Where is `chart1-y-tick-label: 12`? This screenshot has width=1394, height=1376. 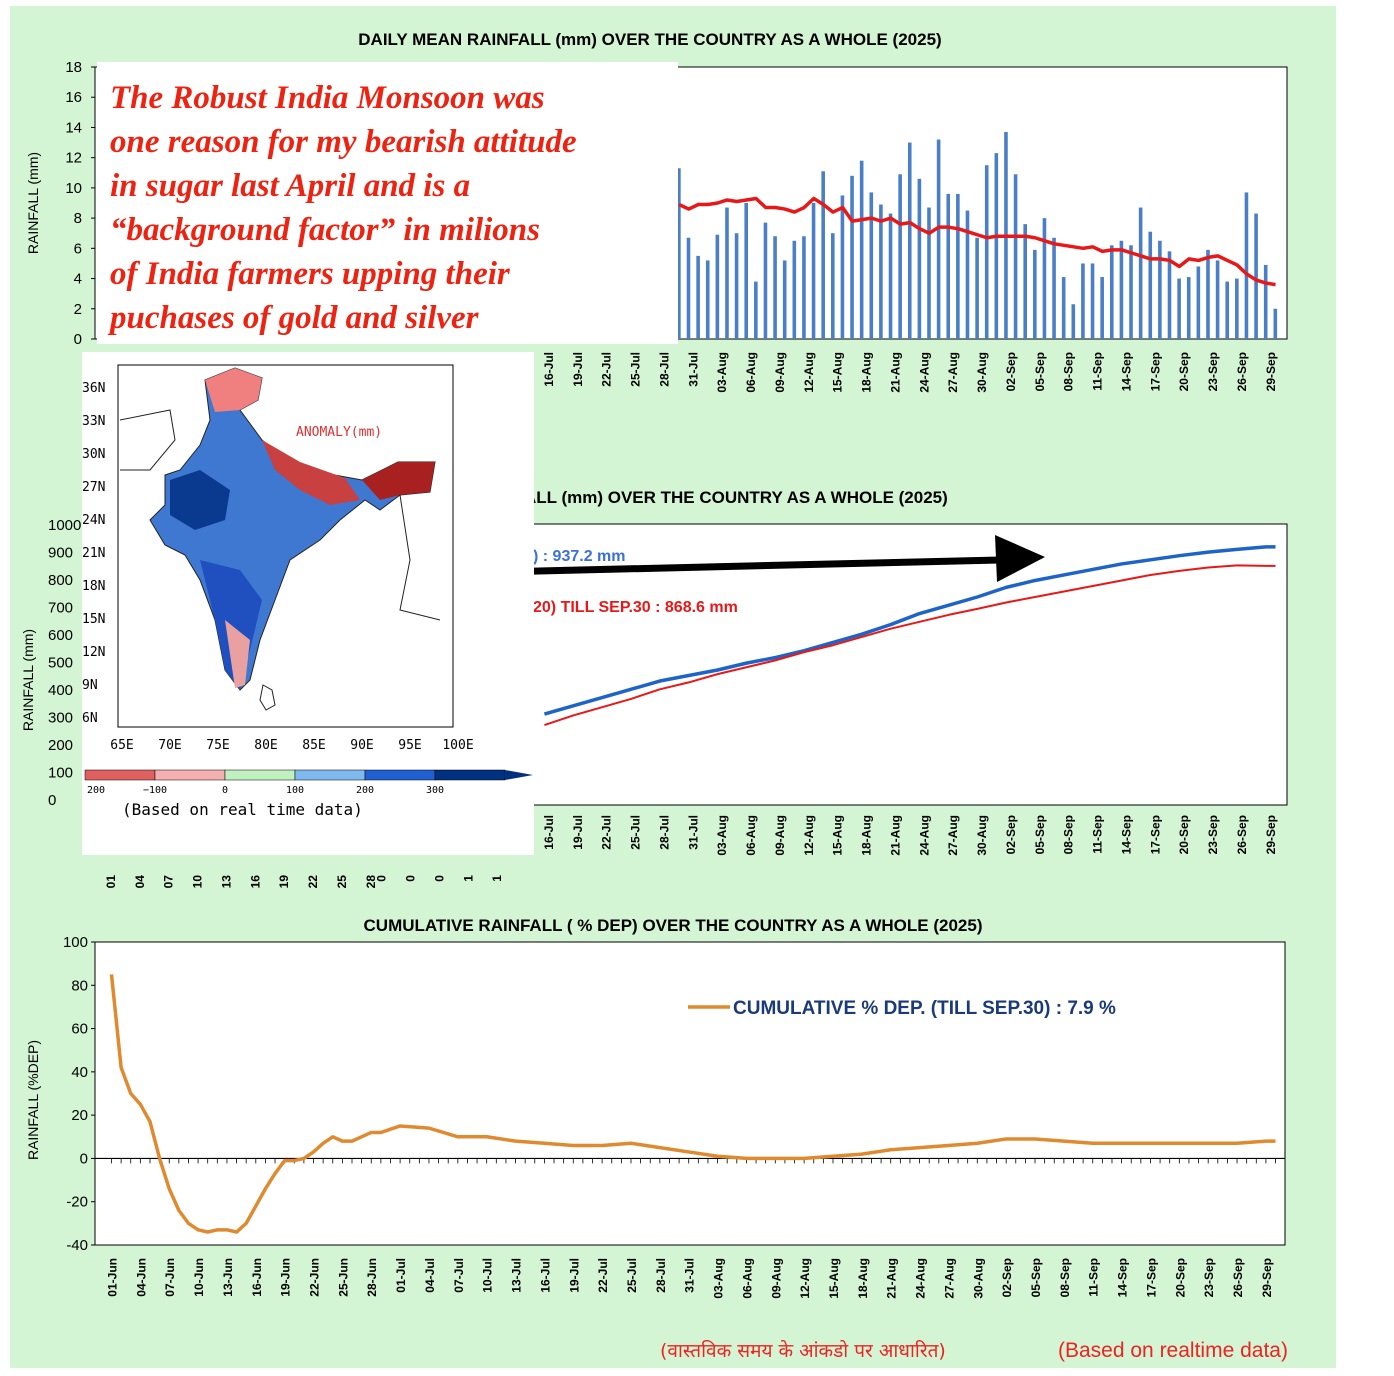
chart1-y-tick-label: 12 is located at coordinates (73, 158).